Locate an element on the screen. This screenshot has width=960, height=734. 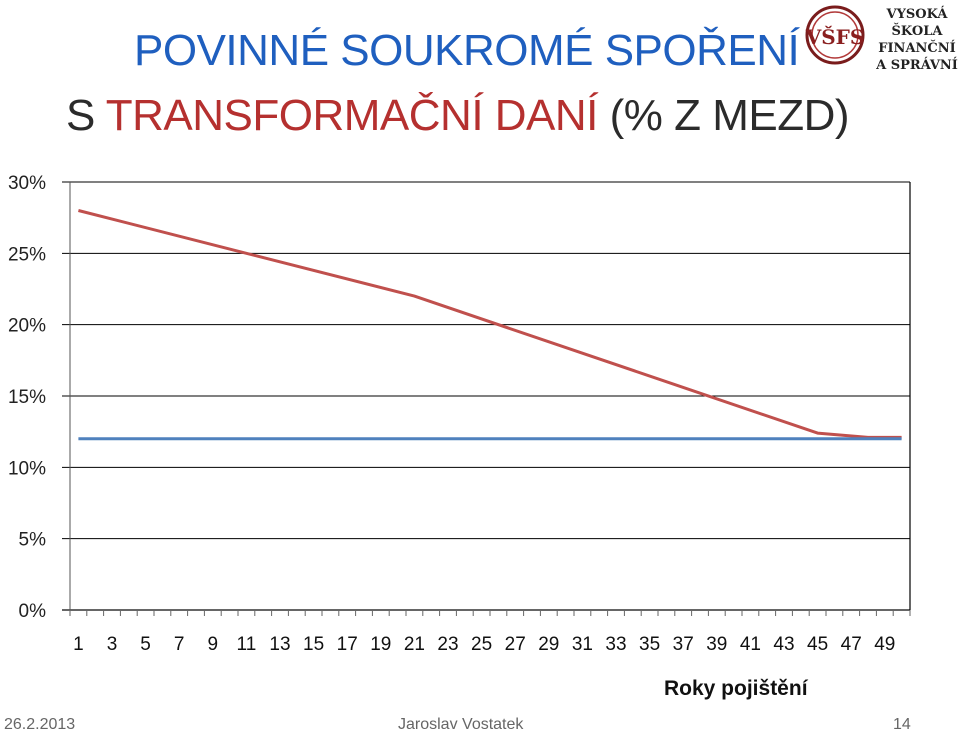
x-tick-label: 35 is located at coordinates (649, 644).